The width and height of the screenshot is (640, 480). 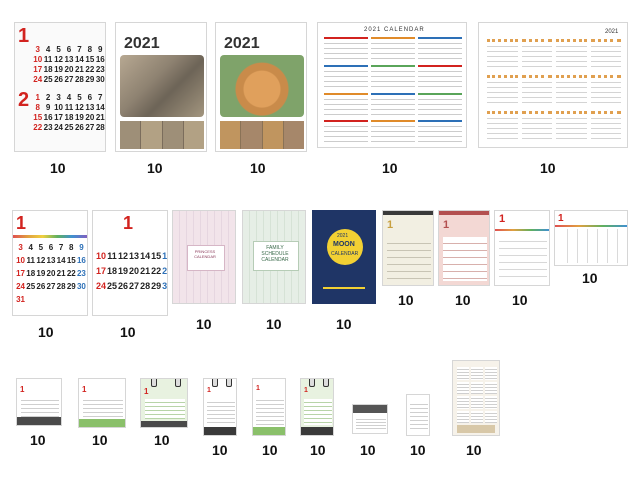 What do you see at coordinates (24, 100) in the screenshot?
I see `month-number-b: 2` at bounding box center [24, 100].